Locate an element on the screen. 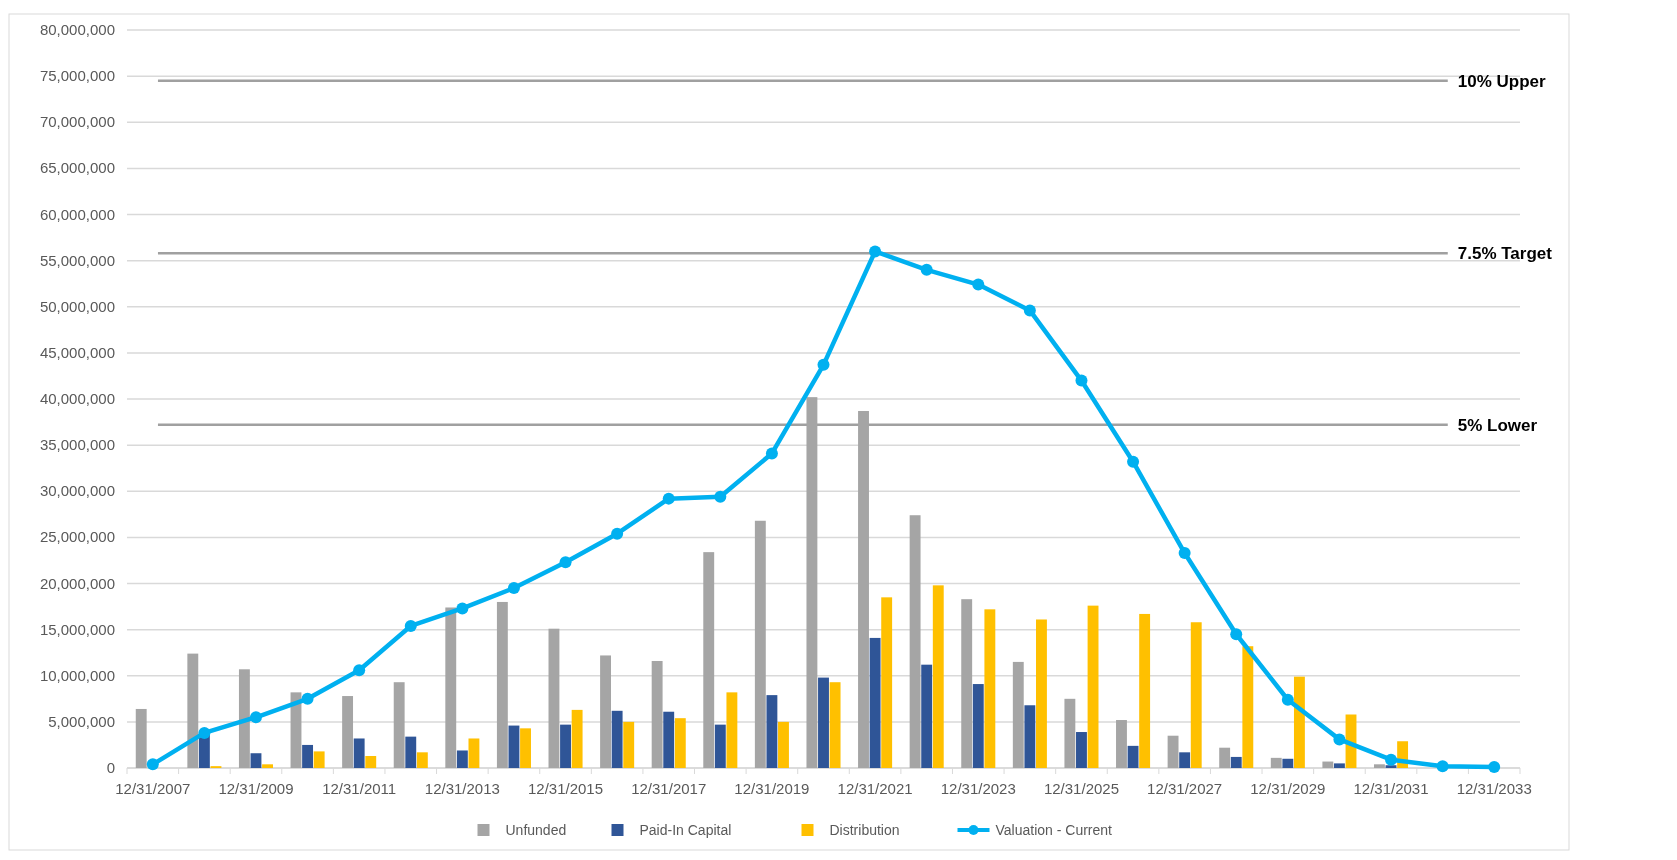 The image size is (1677, 860). legend-label: Unfunded is located at coordinates (536, 830).